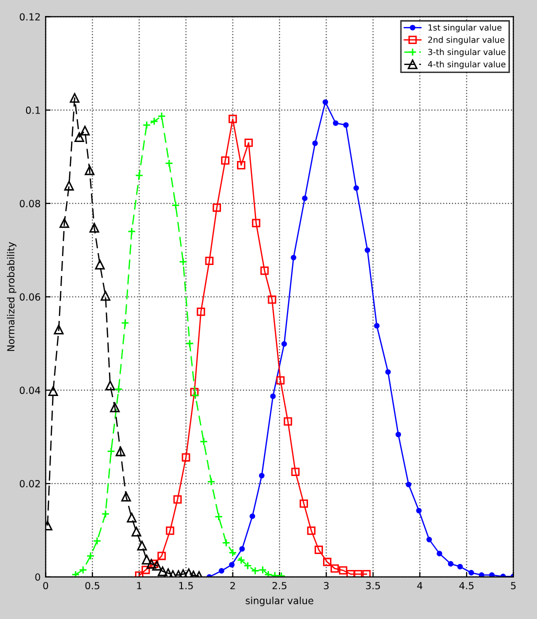 Image resolution: width=537 pixels, height=619 pixels. Describe the element at coordinates (45, 586) in the screenshot. I see `x-tick-label: 0` at that location.